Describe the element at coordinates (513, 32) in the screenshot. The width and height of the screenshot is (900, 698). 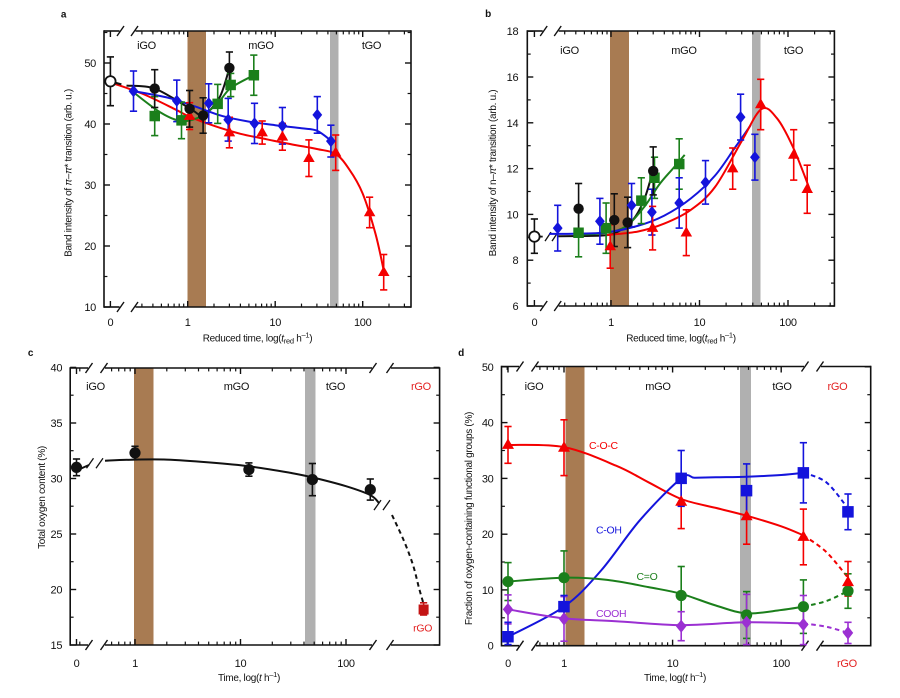
I see `svg-text: 18` at that location.